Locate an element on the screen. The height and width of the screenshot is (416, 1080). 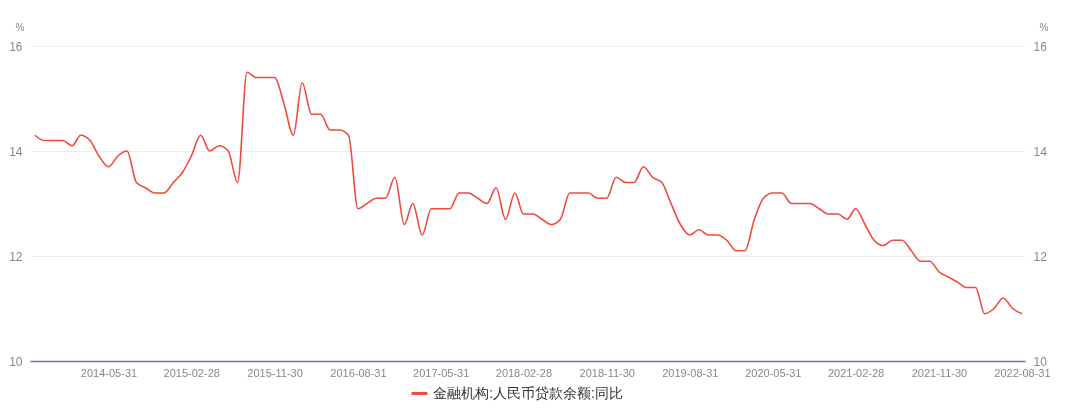
y-tick-label: 16 is located at coordinates (16, 46).